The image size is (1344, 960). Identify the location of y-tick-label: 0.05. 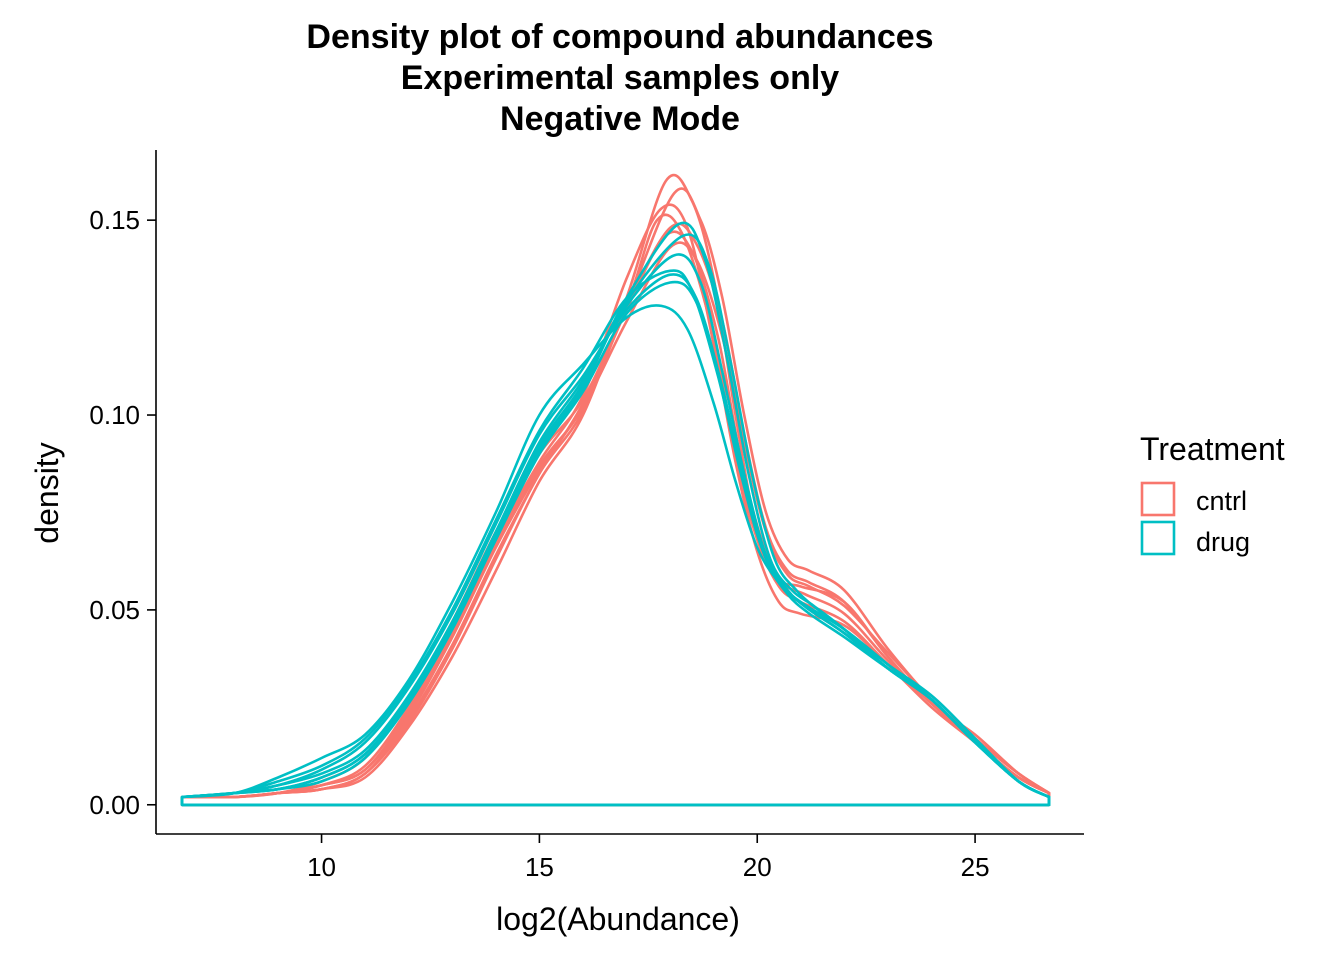
(114, 610).